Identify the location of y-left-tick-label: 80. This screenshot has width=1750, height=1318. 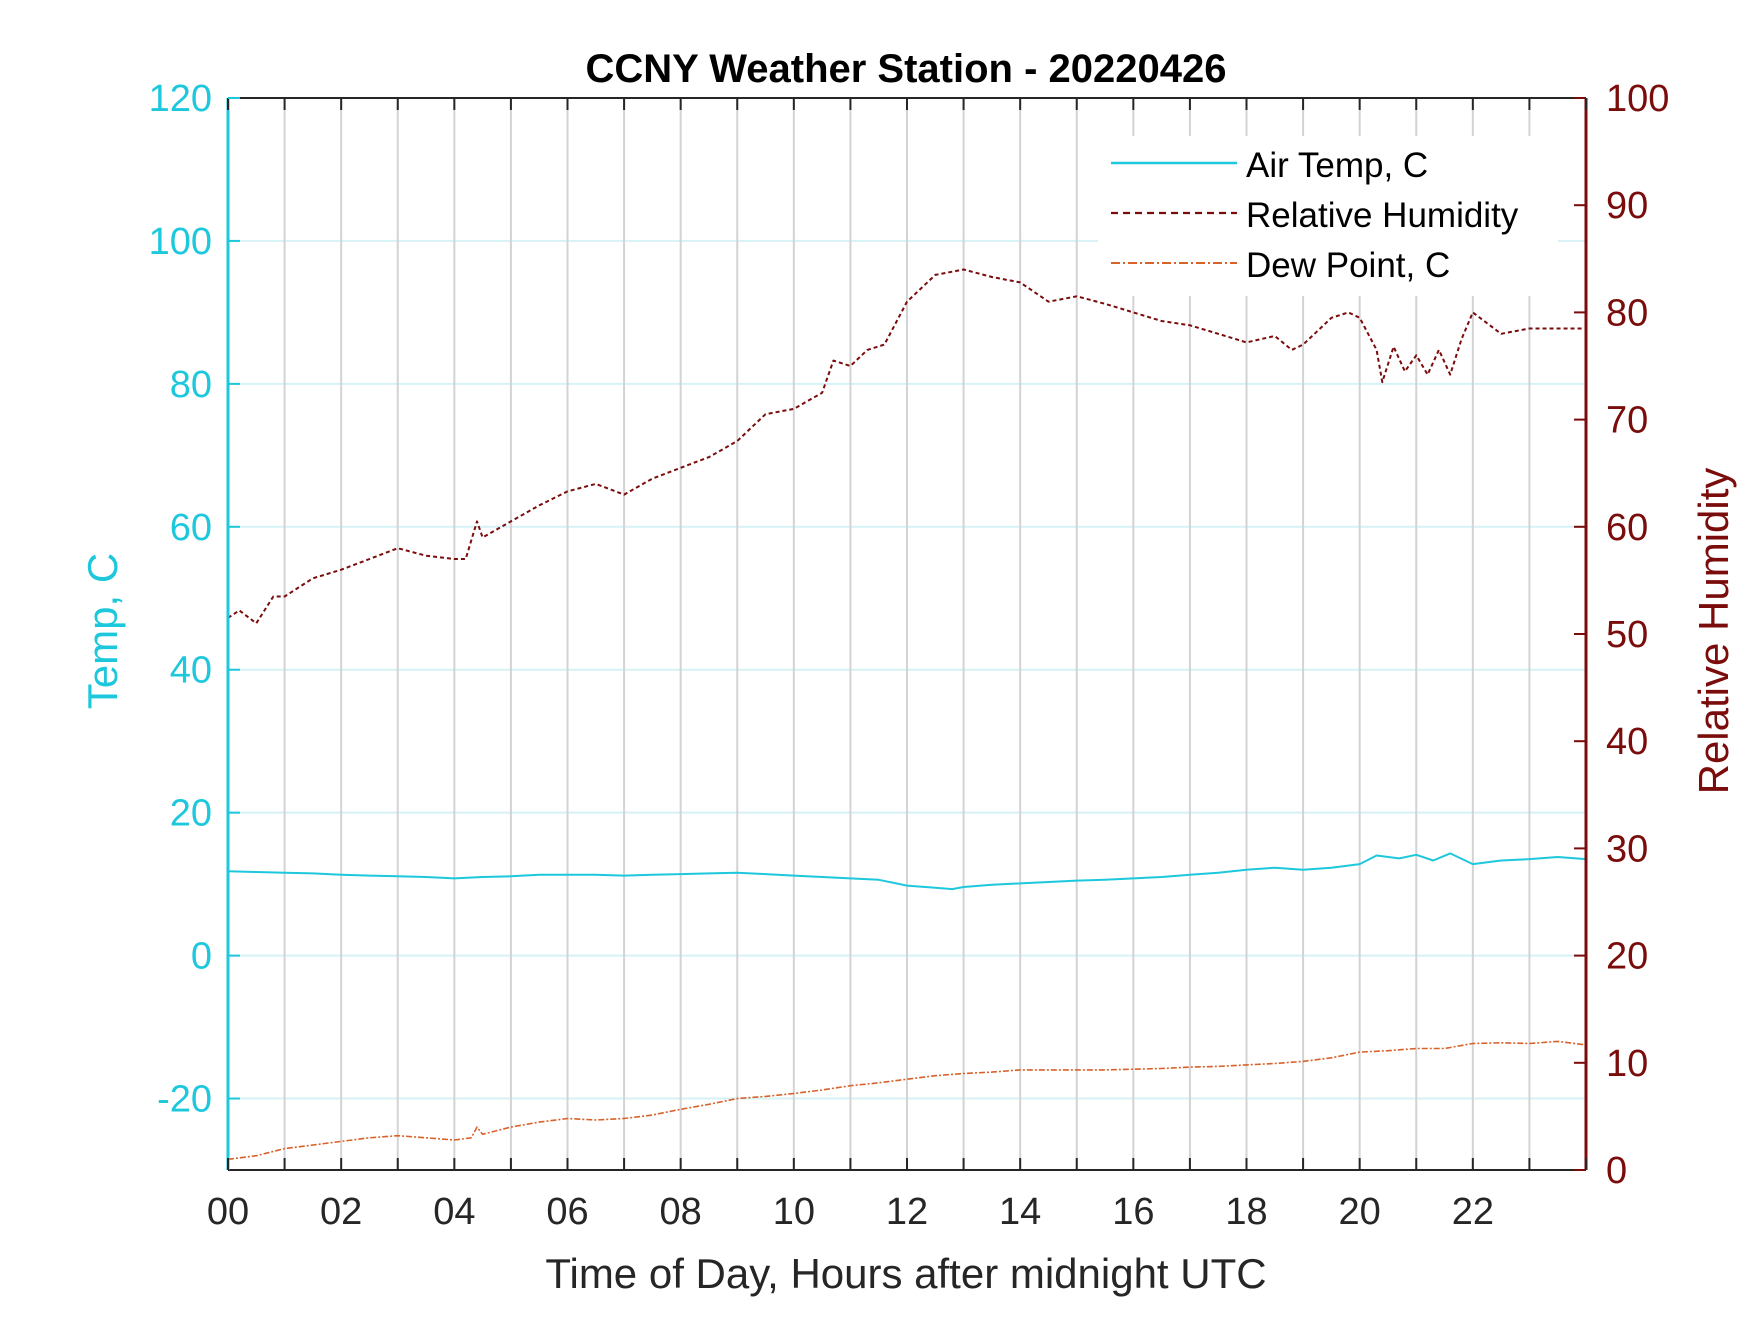
(191, 385).